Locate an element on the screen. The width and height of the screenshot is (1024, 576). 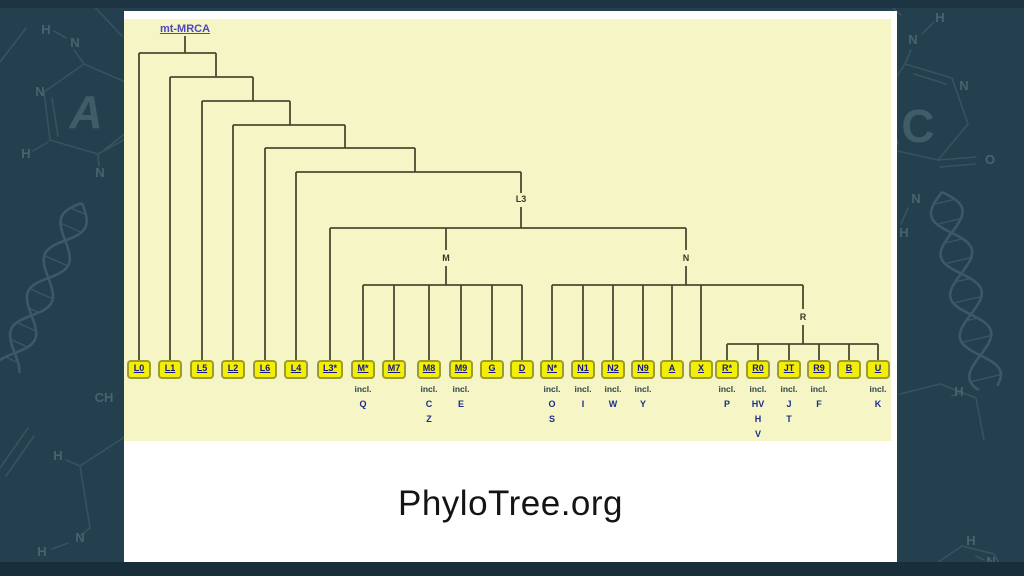
leaf-column: X is located at coordinates (701, 369).